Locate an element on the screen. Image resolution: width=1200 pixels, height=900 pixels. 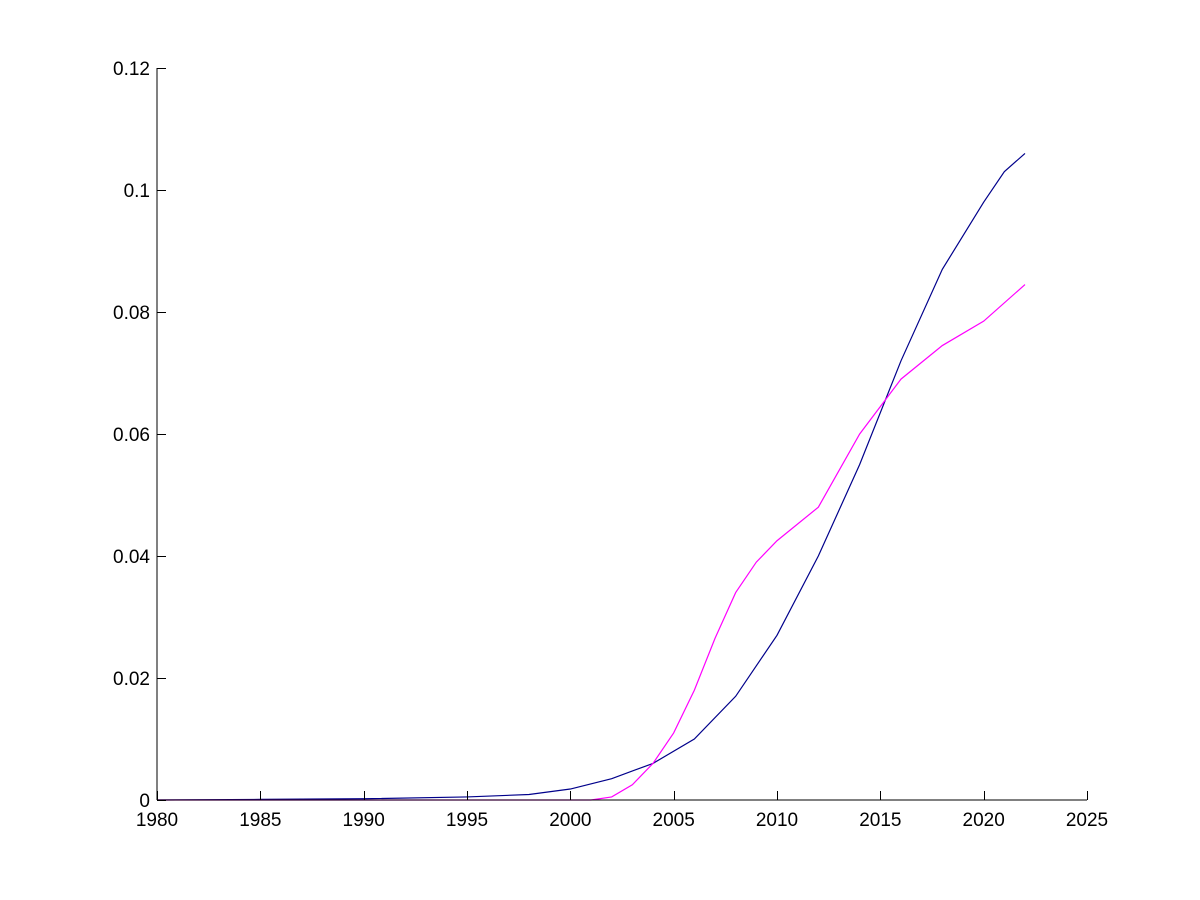
x-tick-label: 1990 is located at coordinates (364, 820).